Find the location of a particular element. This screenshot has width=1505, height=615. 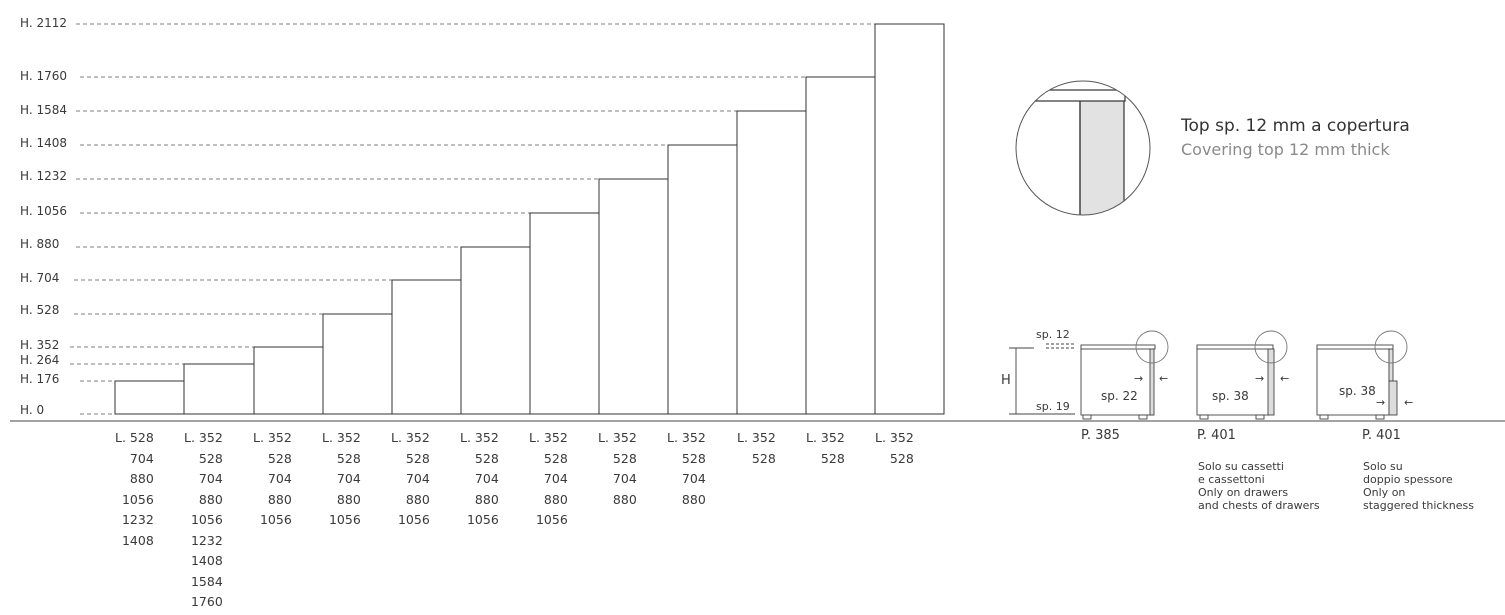

height-label: H. 176 is located at coordinates (40, 379).